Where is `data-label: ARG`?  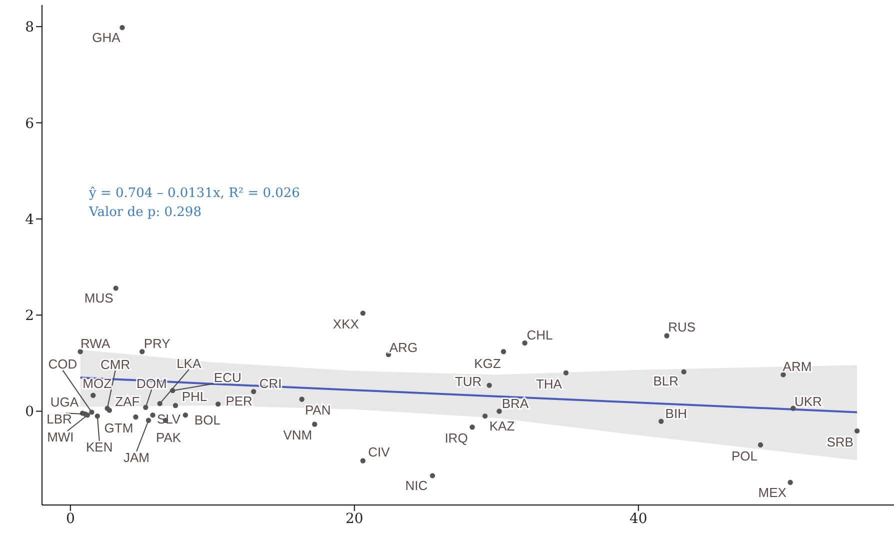 data-label: ARG is located at coordinates (403, 348).